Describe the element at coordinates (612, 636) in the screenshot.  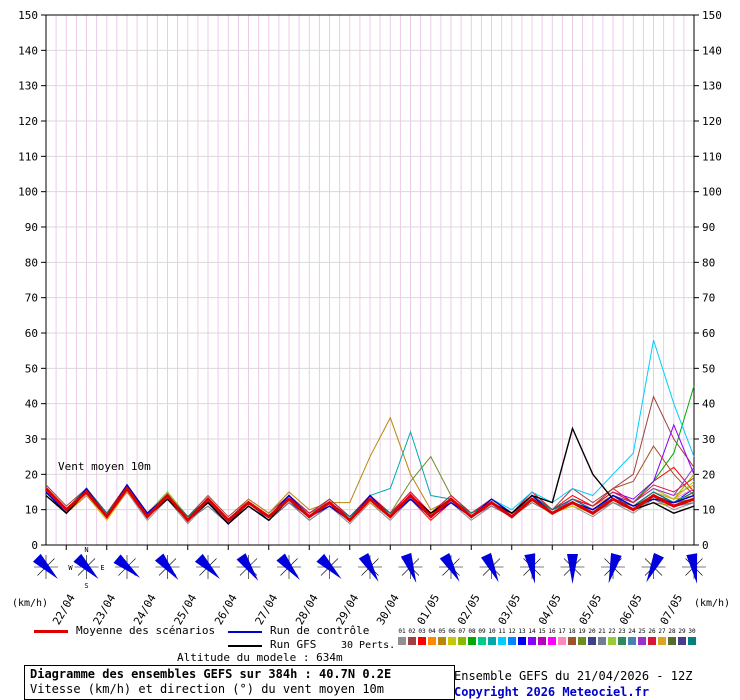
I see `pert-legend-item: 22` at that location.